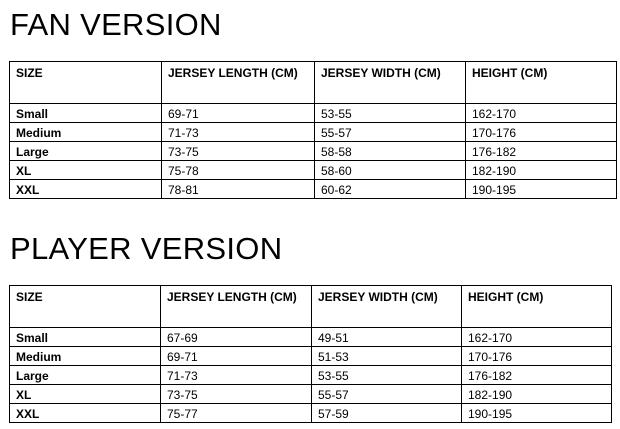  What do you see at coordinates (238, 170) in the screenshot?
I see `cell-jersey-length: 75-78` at bounding box center [238, 170].